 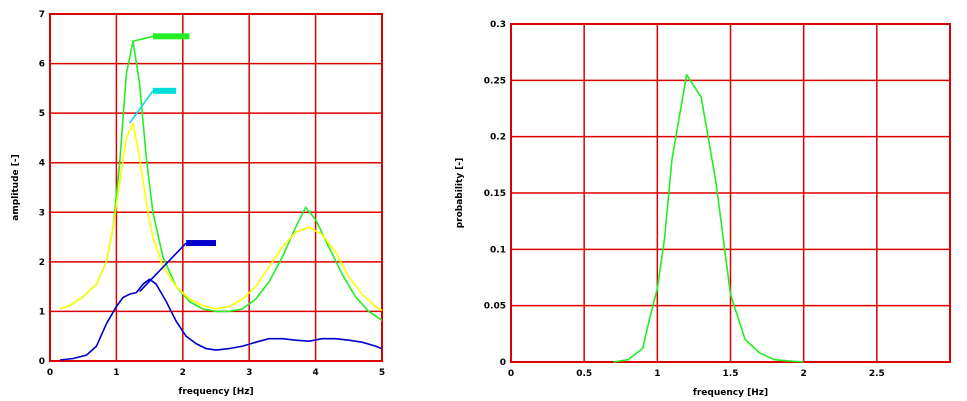 What do you see at coordinates (498, 250) in the screenshot?
I see `y-tick-label: 0.1` at bounding box center [498, 250].